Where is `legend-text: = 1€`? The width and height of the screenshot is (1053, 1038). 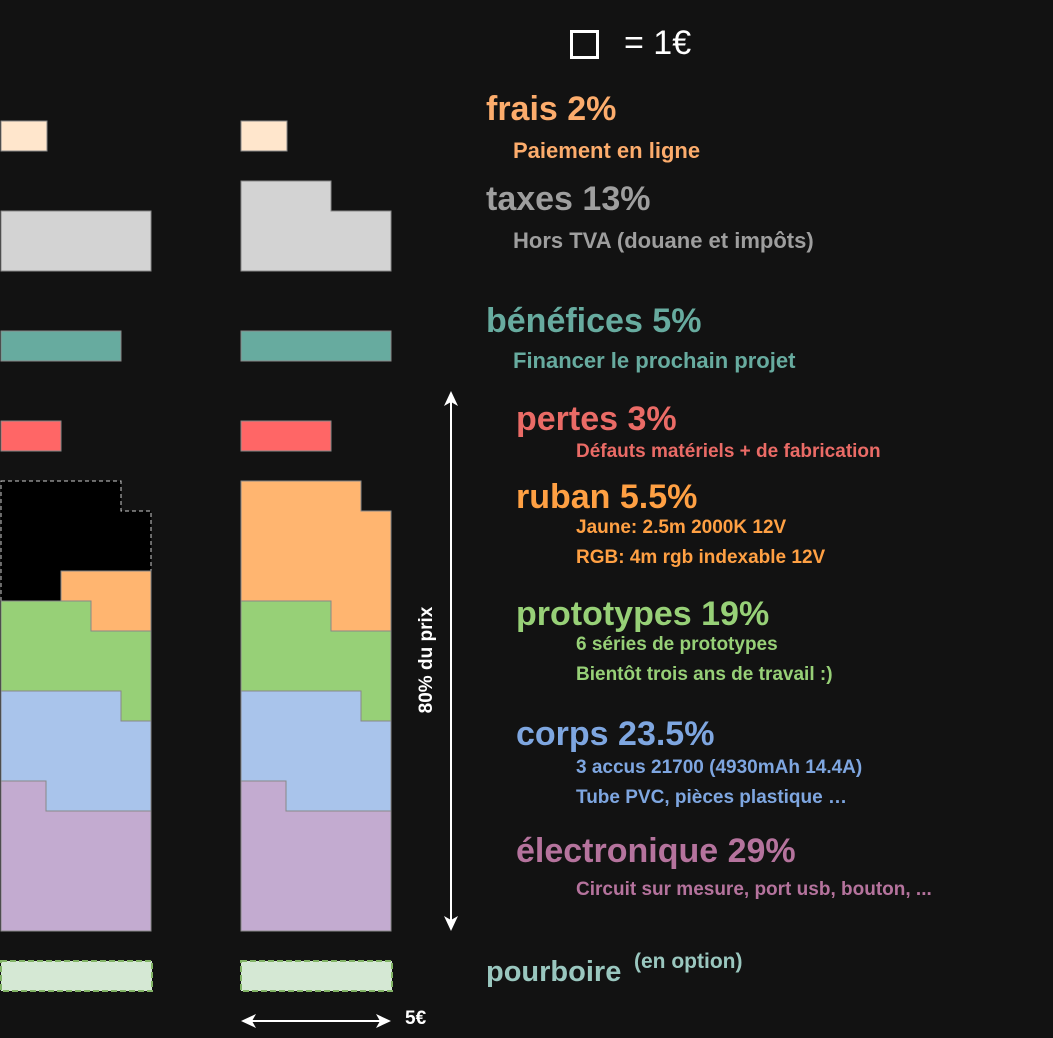 legend-text: = 1€ is located at coordinates (658, 43).